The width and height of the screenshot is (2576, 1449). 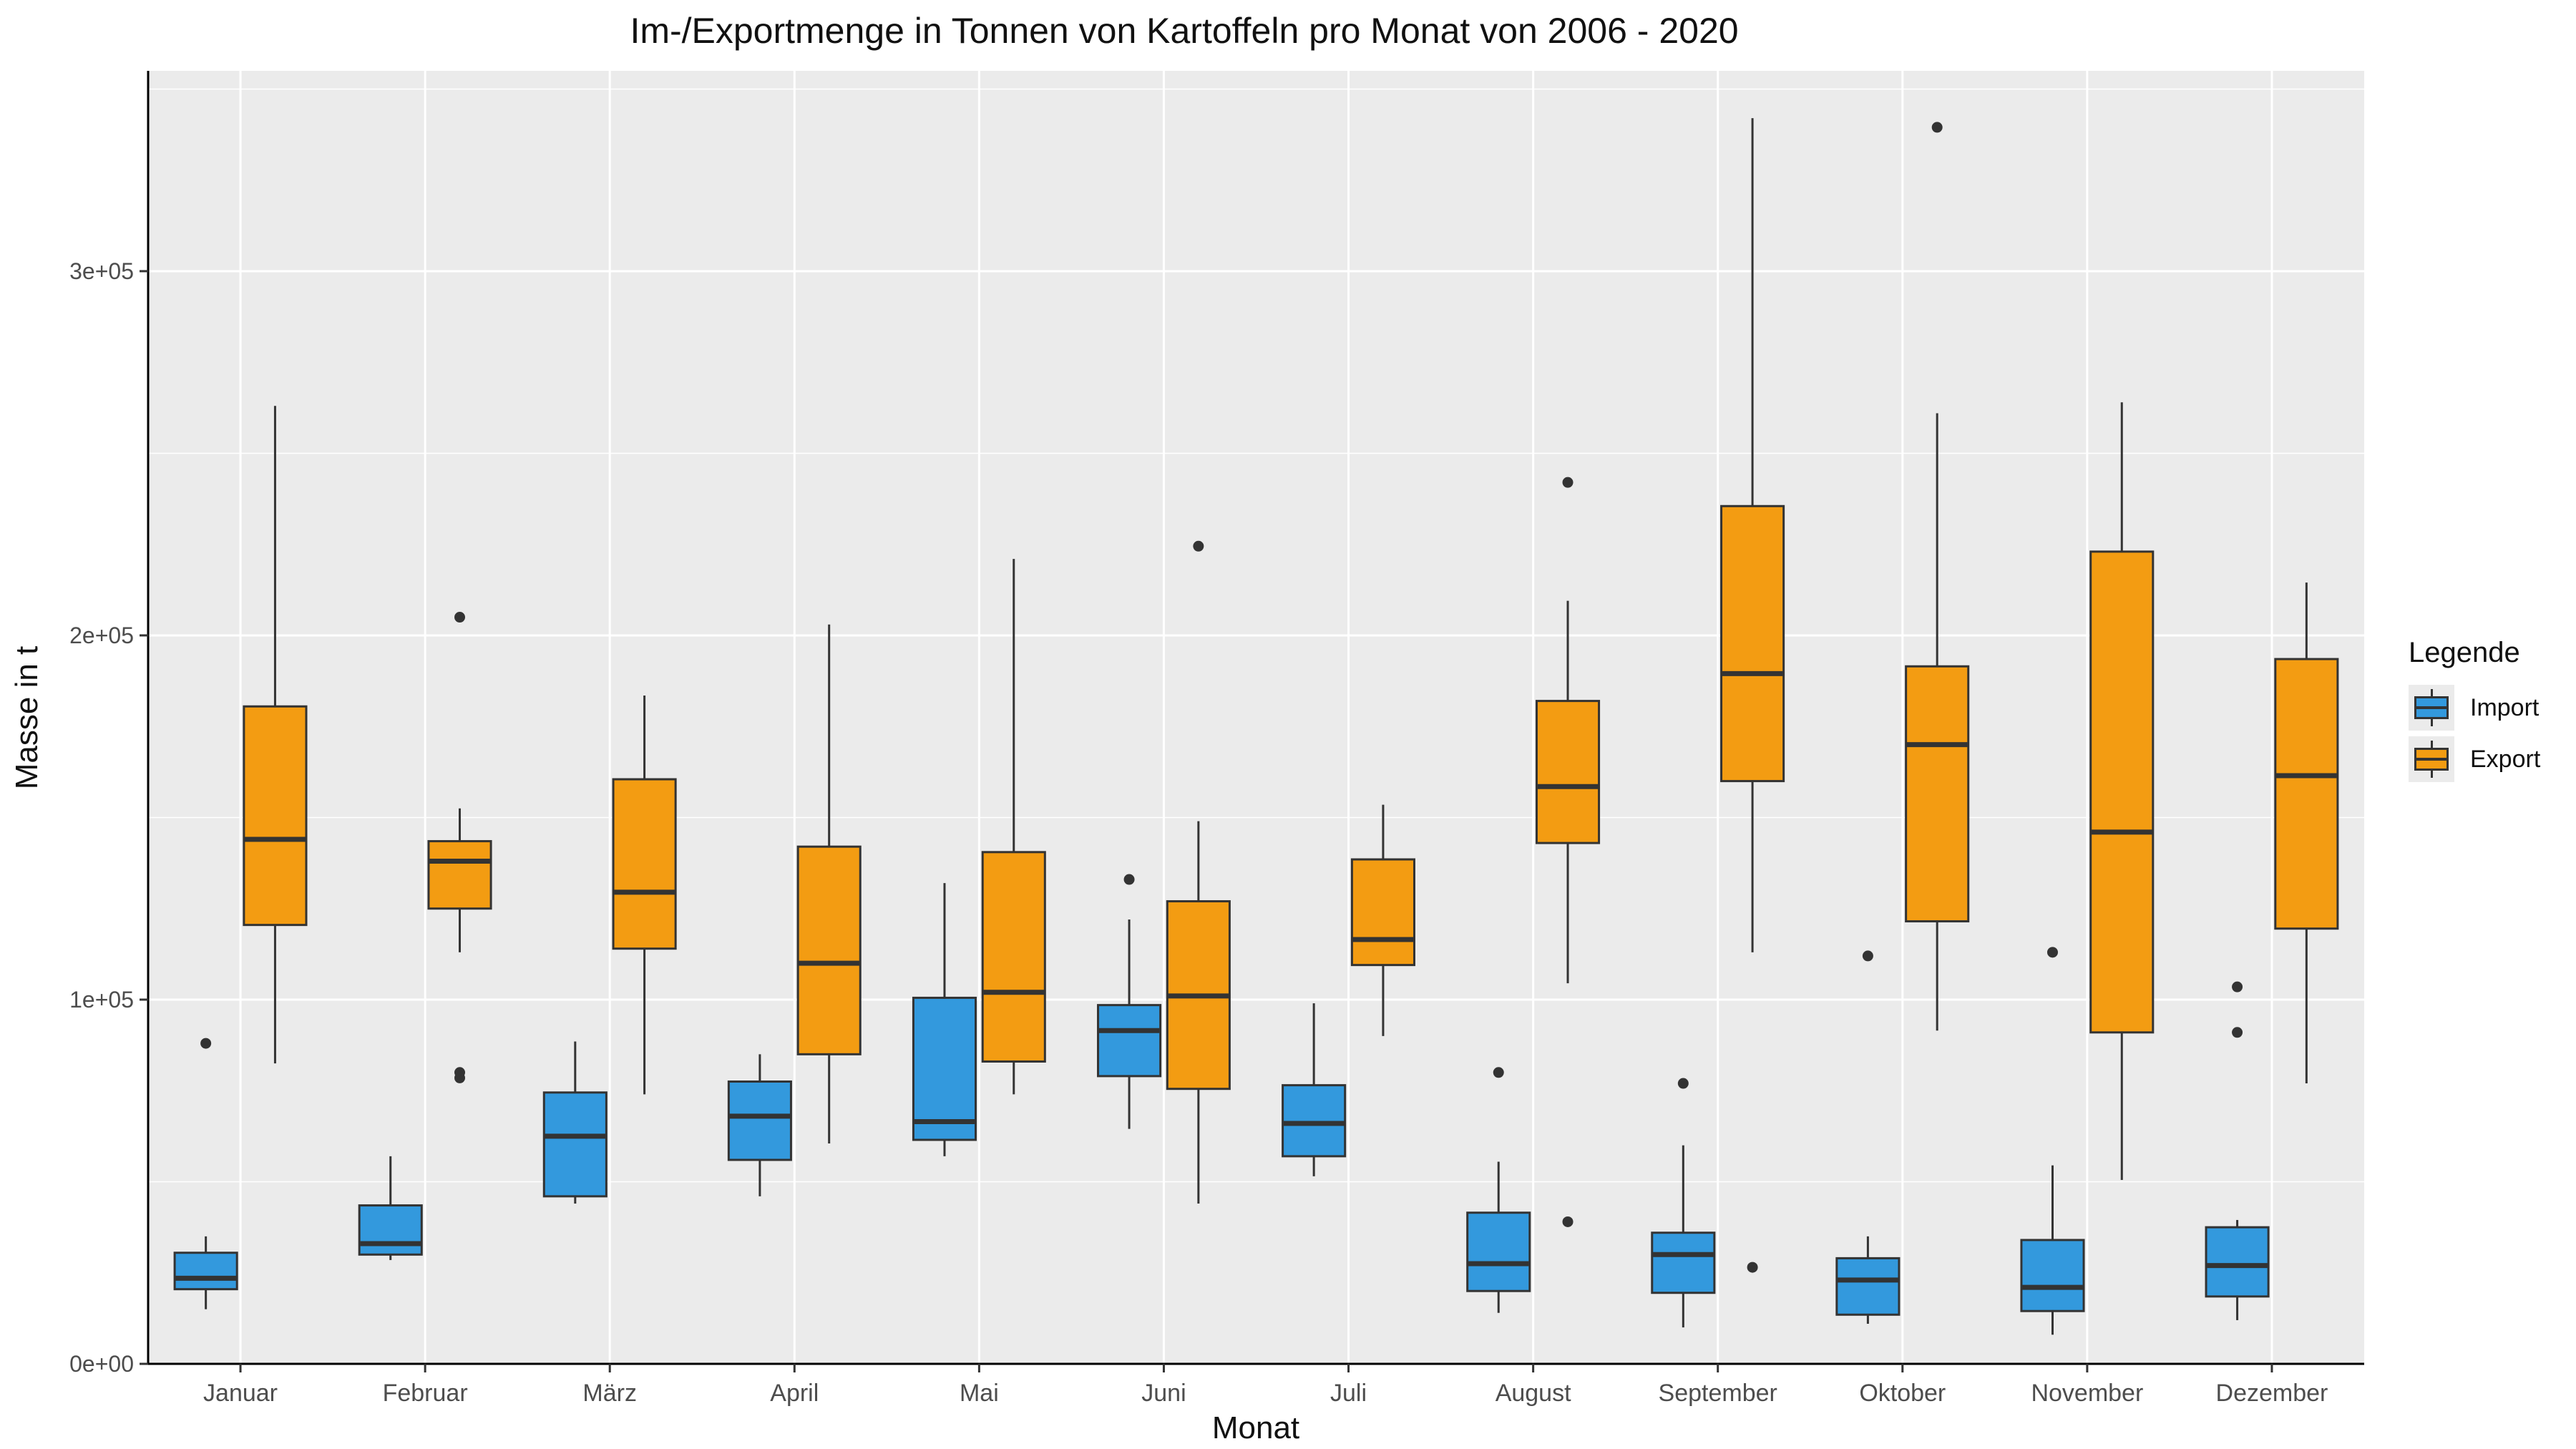 What do you see at coordinates (2272, 1393) in the screenshot?
I see `x-tick-label: Dezember` at bounding box center [2272, 1393].